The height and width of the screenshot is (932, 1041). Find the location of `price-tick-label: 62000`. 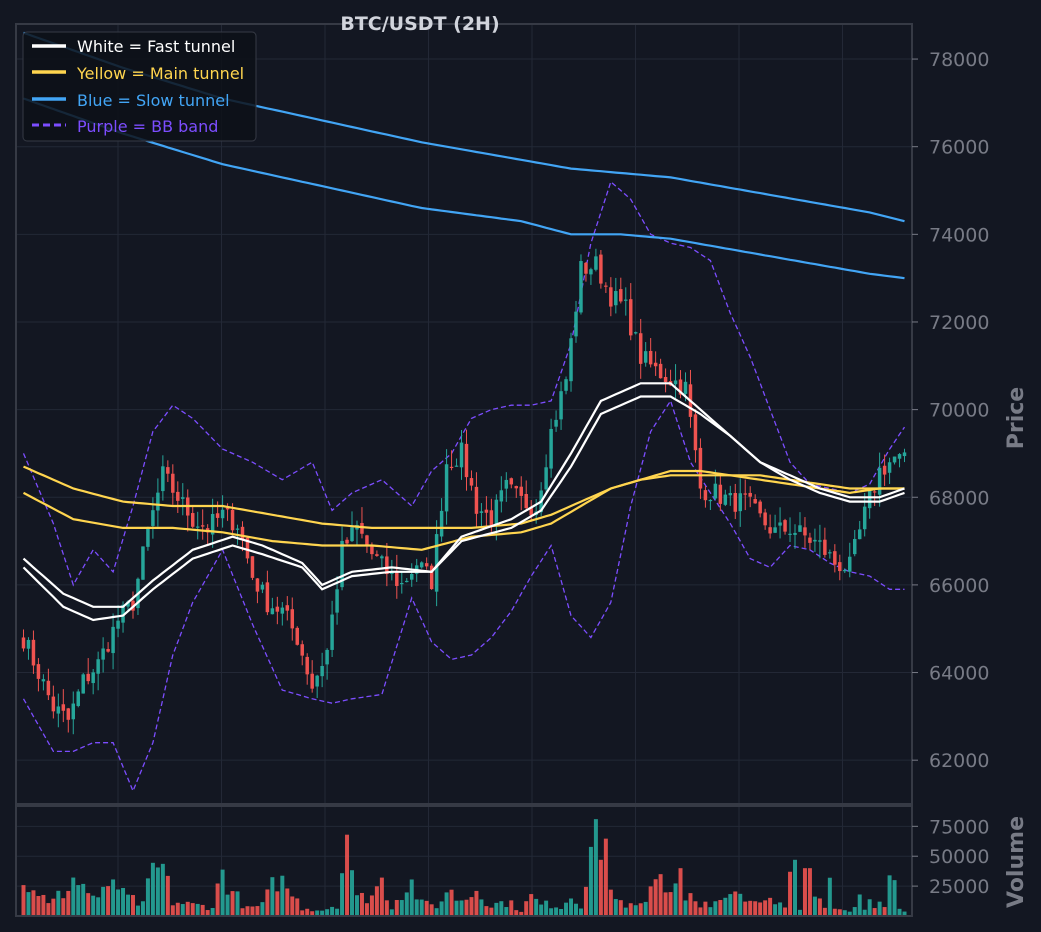

price-tick-label: 62000 is located at coordinates (959, 761).